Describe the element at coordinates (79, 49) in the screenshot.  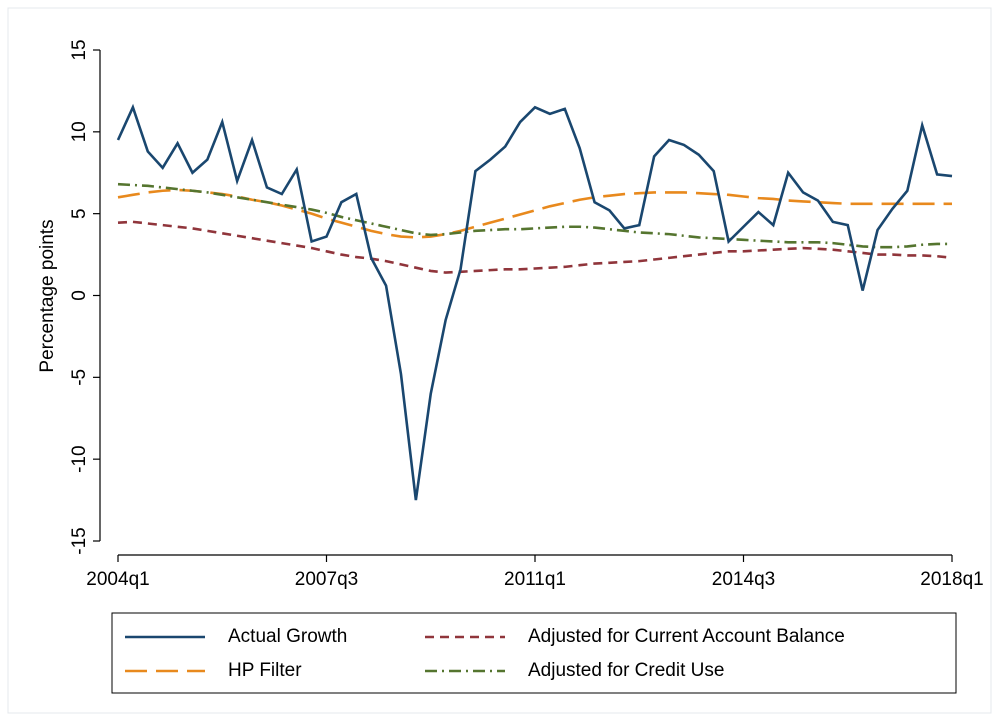
I see `y-tick-label: 15` at that location.